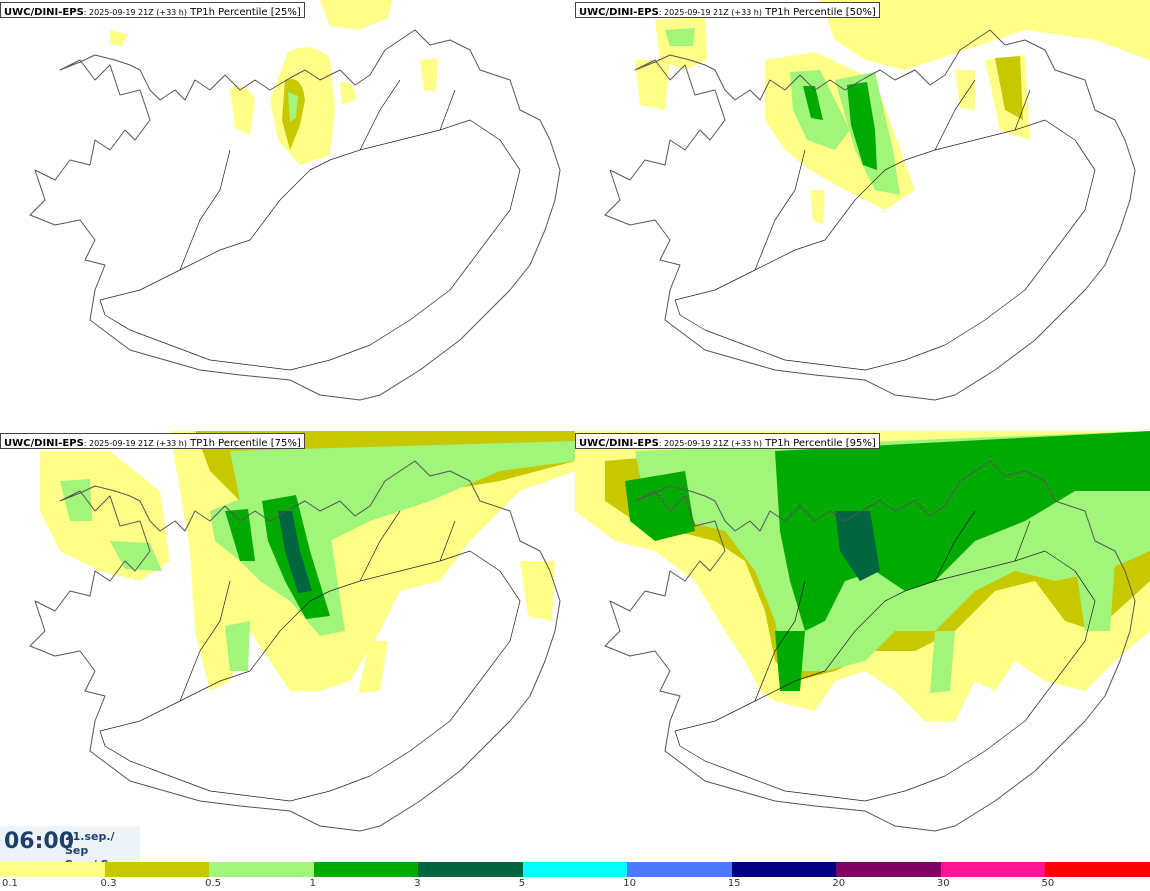 Image resolution: width=1150 pixels, height=891 pixels. What do you see at coordinates (312, 883) in the screenshot?
I see `legend-label: 1` at bounding box center [312, 883].